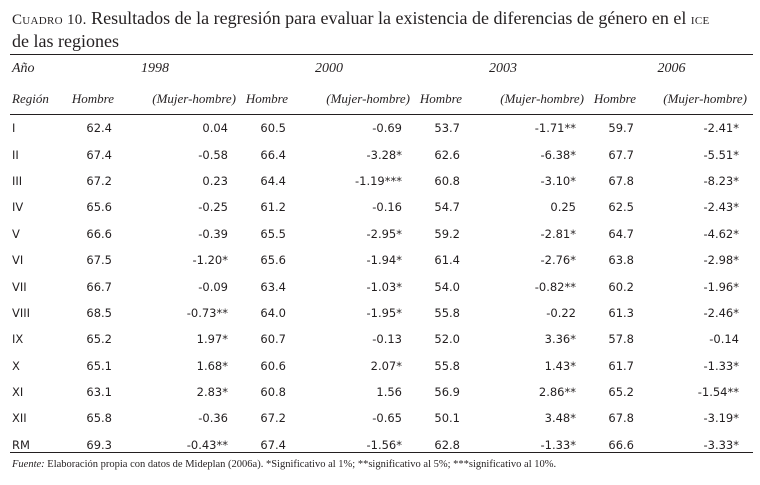 This screenshot has width=760, height=485. What do you see at coordinates (387, 418) in the screenshot?
I see `diff-cell: -0.65` at bounding box center [387, 418].